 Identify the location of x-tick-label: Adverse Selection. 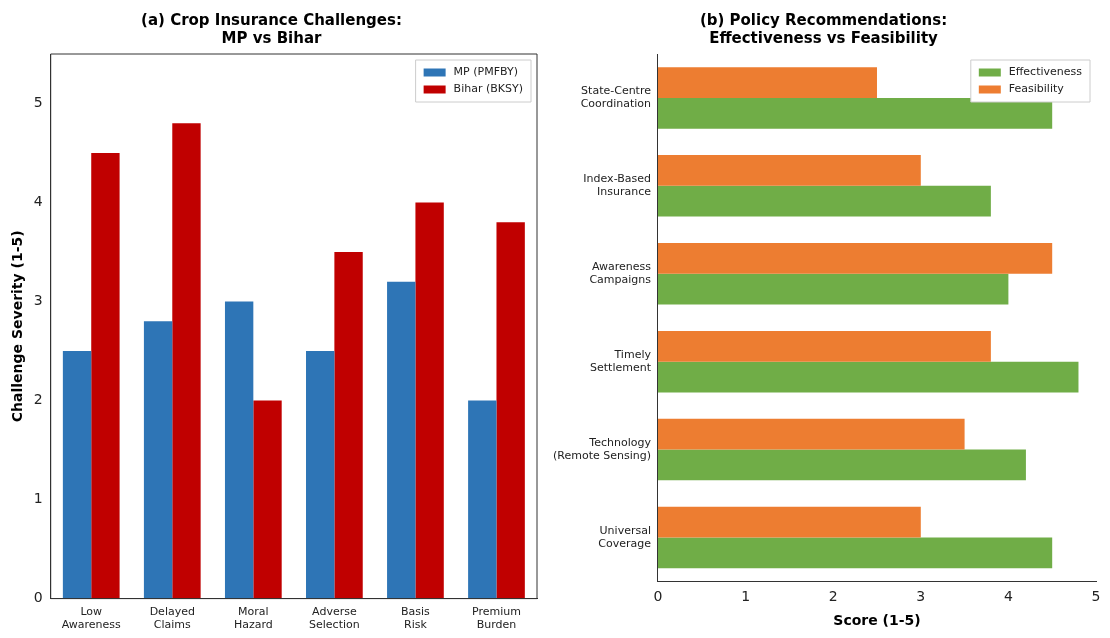
(334, 618).